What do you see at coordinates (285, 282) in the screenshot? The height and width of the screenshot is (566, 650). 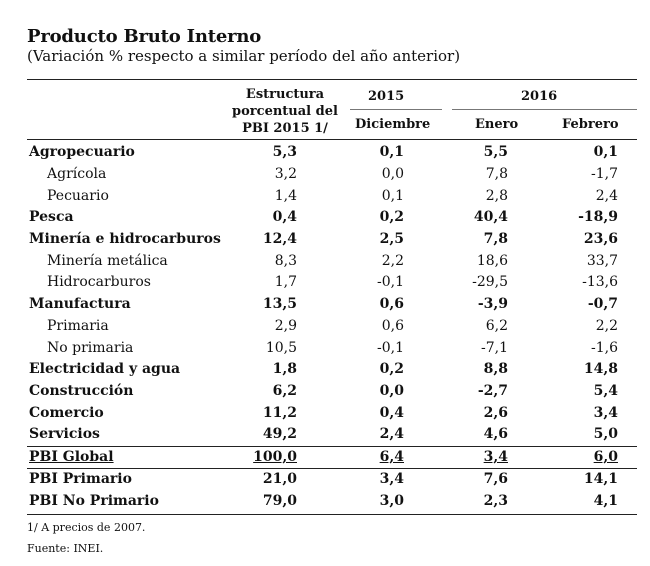 I see `cell-structure: 1,7` at bounding box center [285, 282].